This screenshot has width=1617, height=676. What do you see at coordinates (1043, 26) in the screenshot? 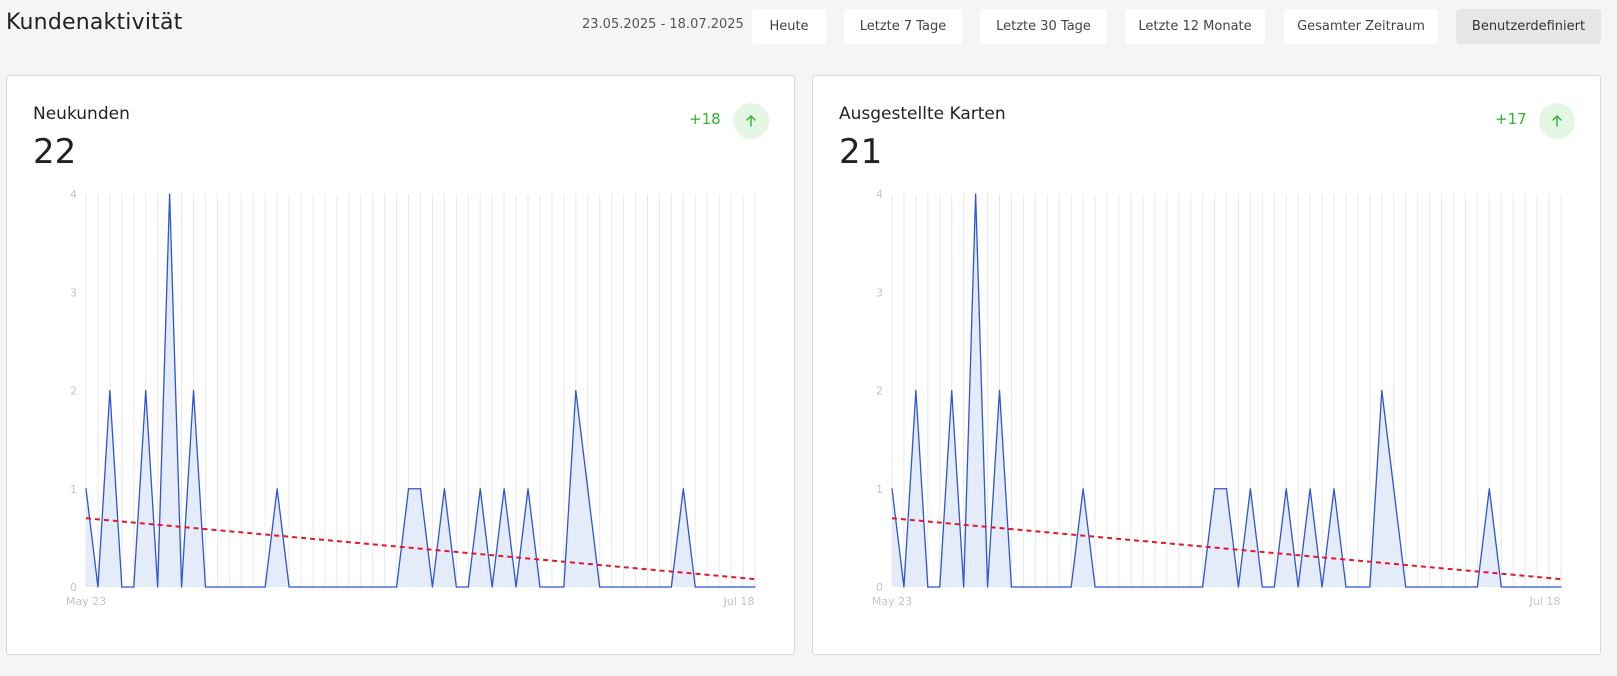
I see `filter-button-last-30-days: Letzte 30 Tage` at bounding box center [1043, 26].